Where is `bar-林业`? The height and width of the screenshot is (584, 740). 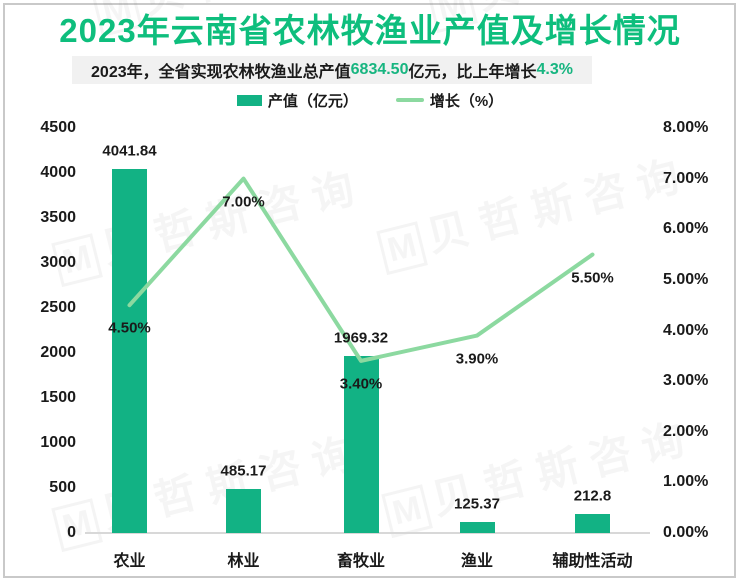 bar-林业 is located at coordinates (243, 511).